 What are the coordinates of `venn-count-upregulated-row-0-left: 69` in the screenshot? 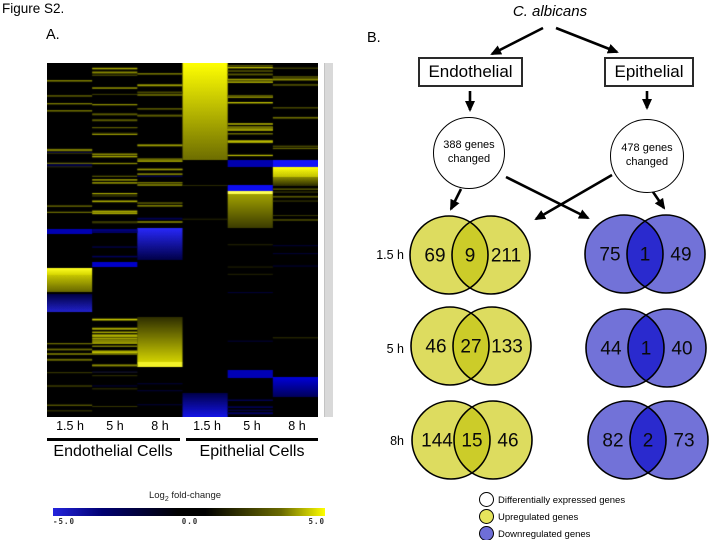 It's located at (434, 256).